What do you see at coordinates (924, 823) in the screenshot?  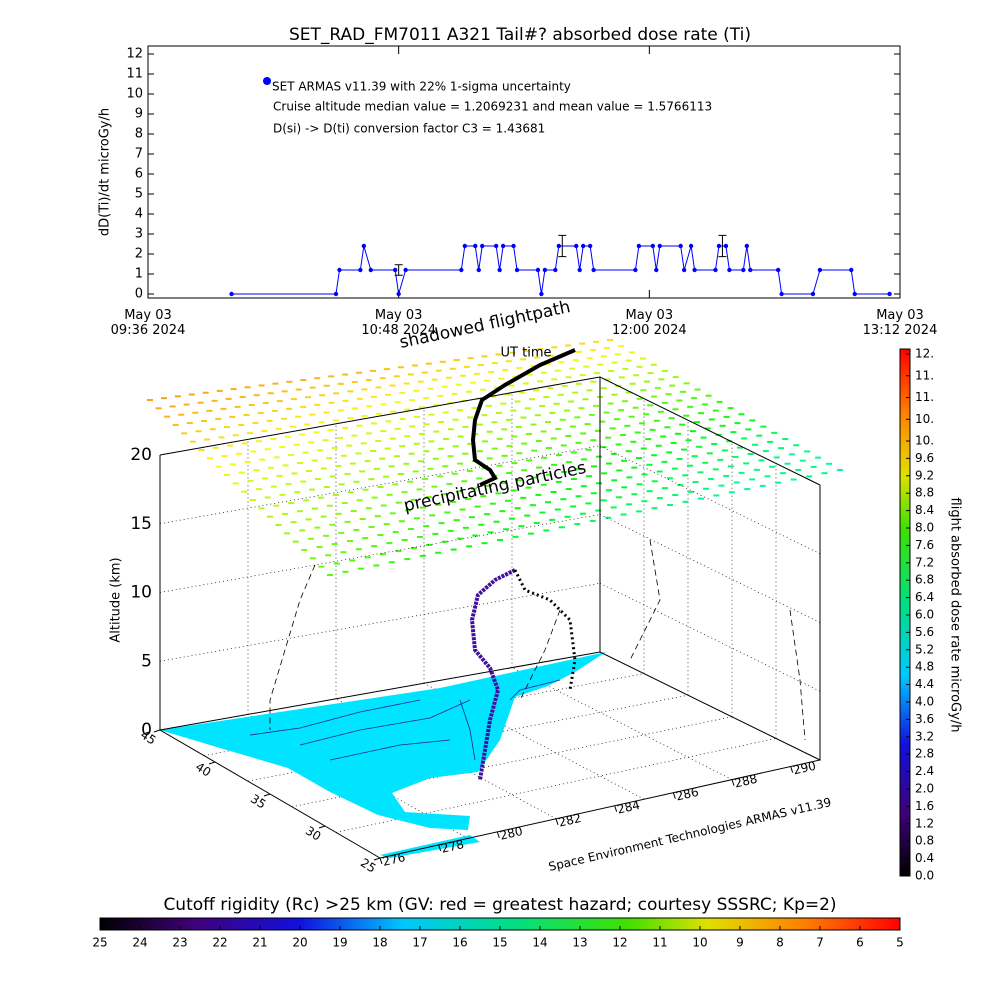 I see `colorbar-tick-label: 1.2` at bounding box center [924, 823].